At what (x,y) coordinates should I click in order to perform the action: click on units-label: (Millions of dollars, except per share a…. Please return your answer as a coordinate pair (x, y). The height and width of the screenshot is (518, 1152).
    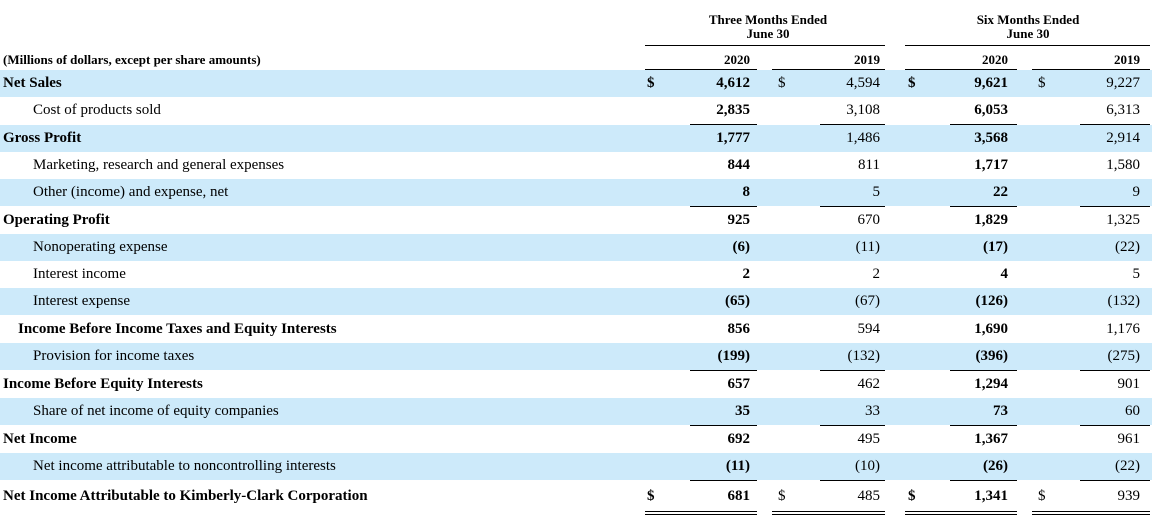
    Looking at the image, I should click on (132, 59).